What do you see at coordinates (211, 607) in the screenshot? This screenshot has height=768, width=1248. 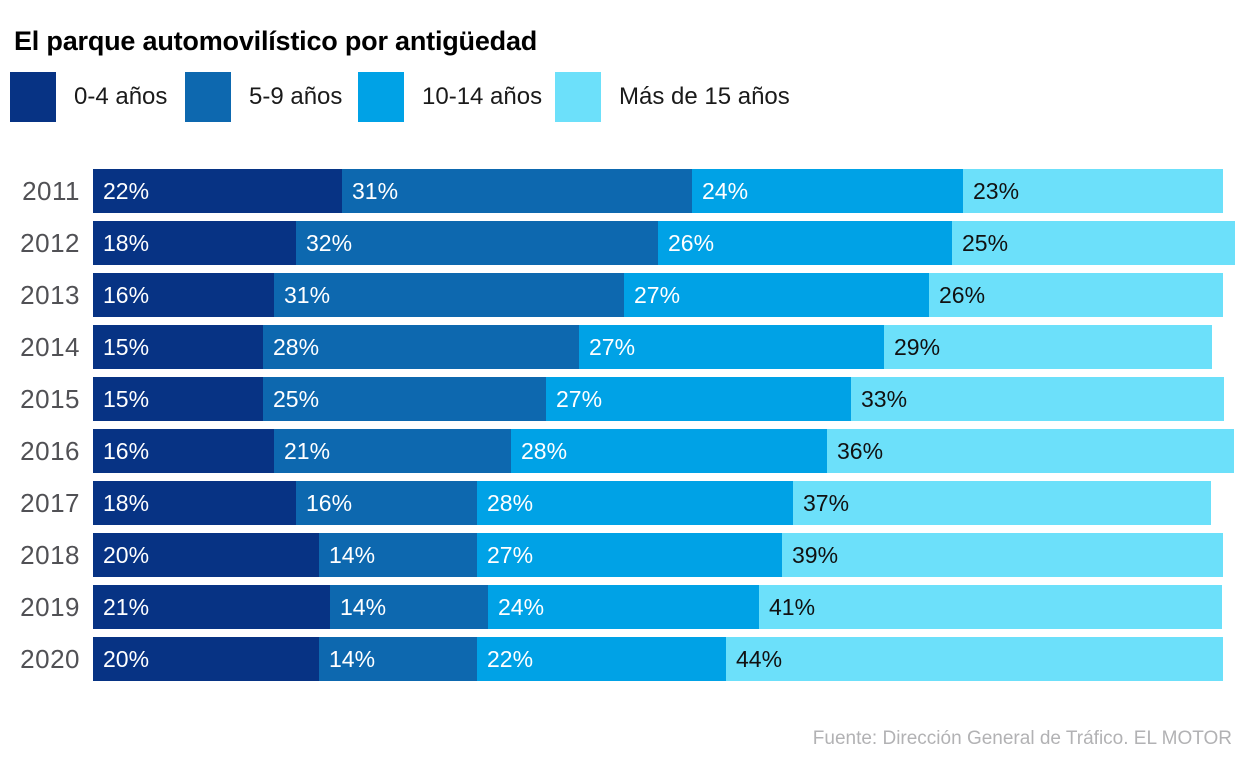 I see `bar-segment: 21%` at bounding box center [211, 607].